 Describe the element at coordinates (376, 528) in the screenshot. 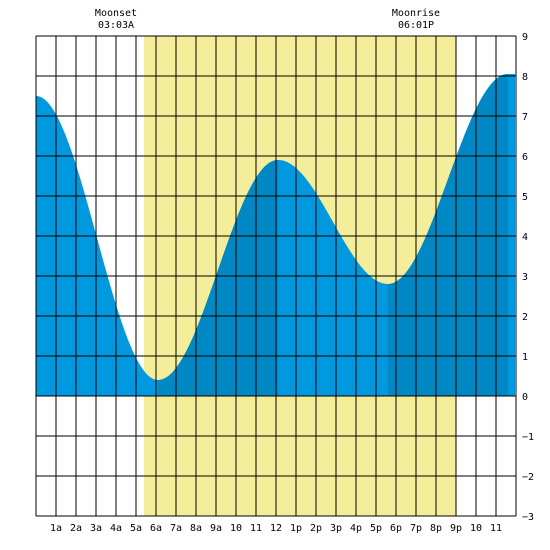

I see `x-tick-label: 5p` at that location.